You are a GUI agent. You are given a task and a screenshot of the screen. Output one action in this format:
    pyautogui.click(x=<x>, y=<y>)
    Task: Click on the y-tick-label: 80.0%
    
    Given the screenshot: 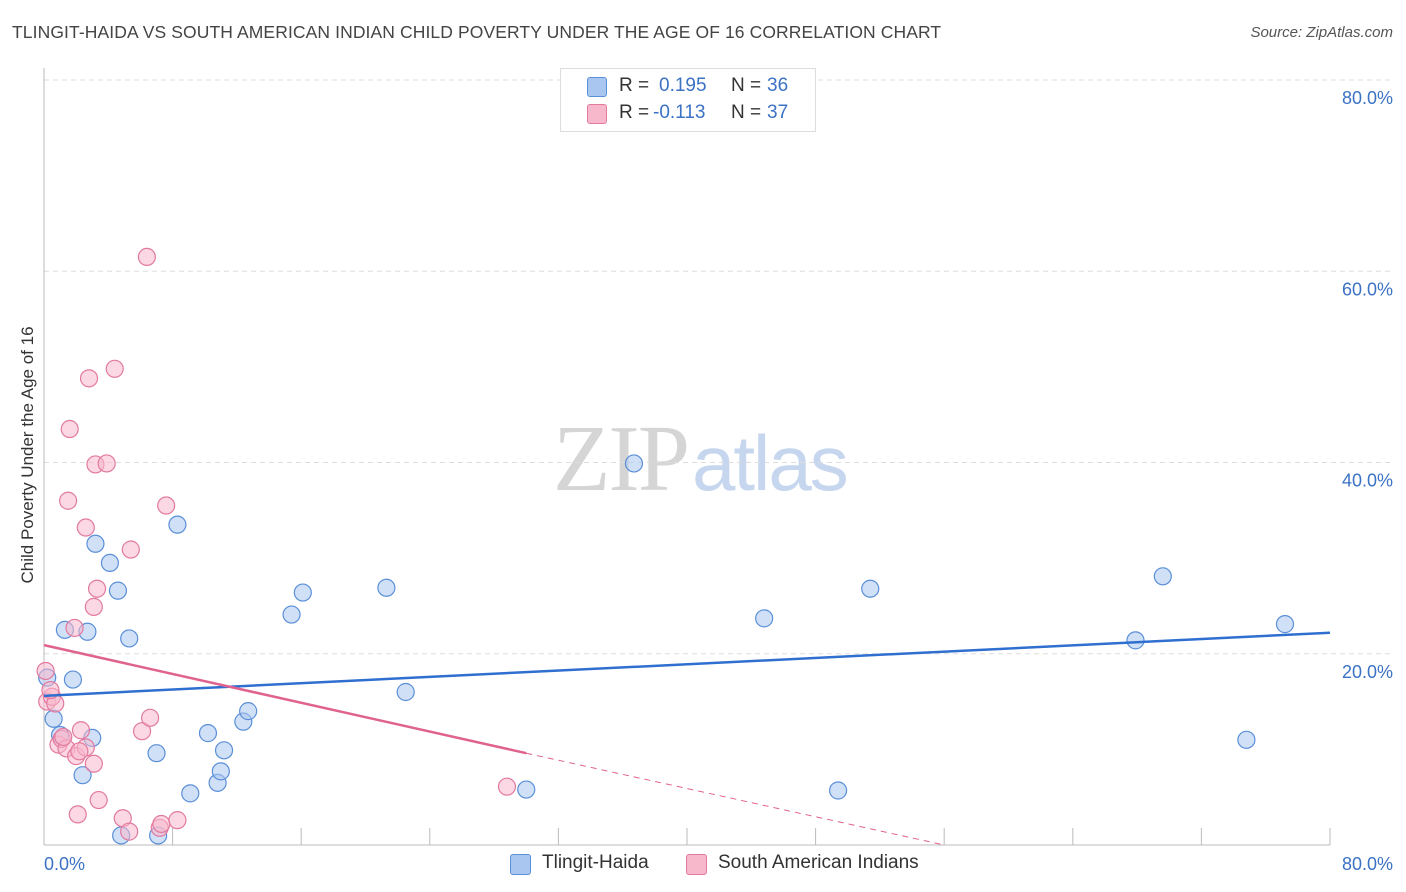 What is the action you would take?
    pyautogui.click(x=1367, y=98)
    